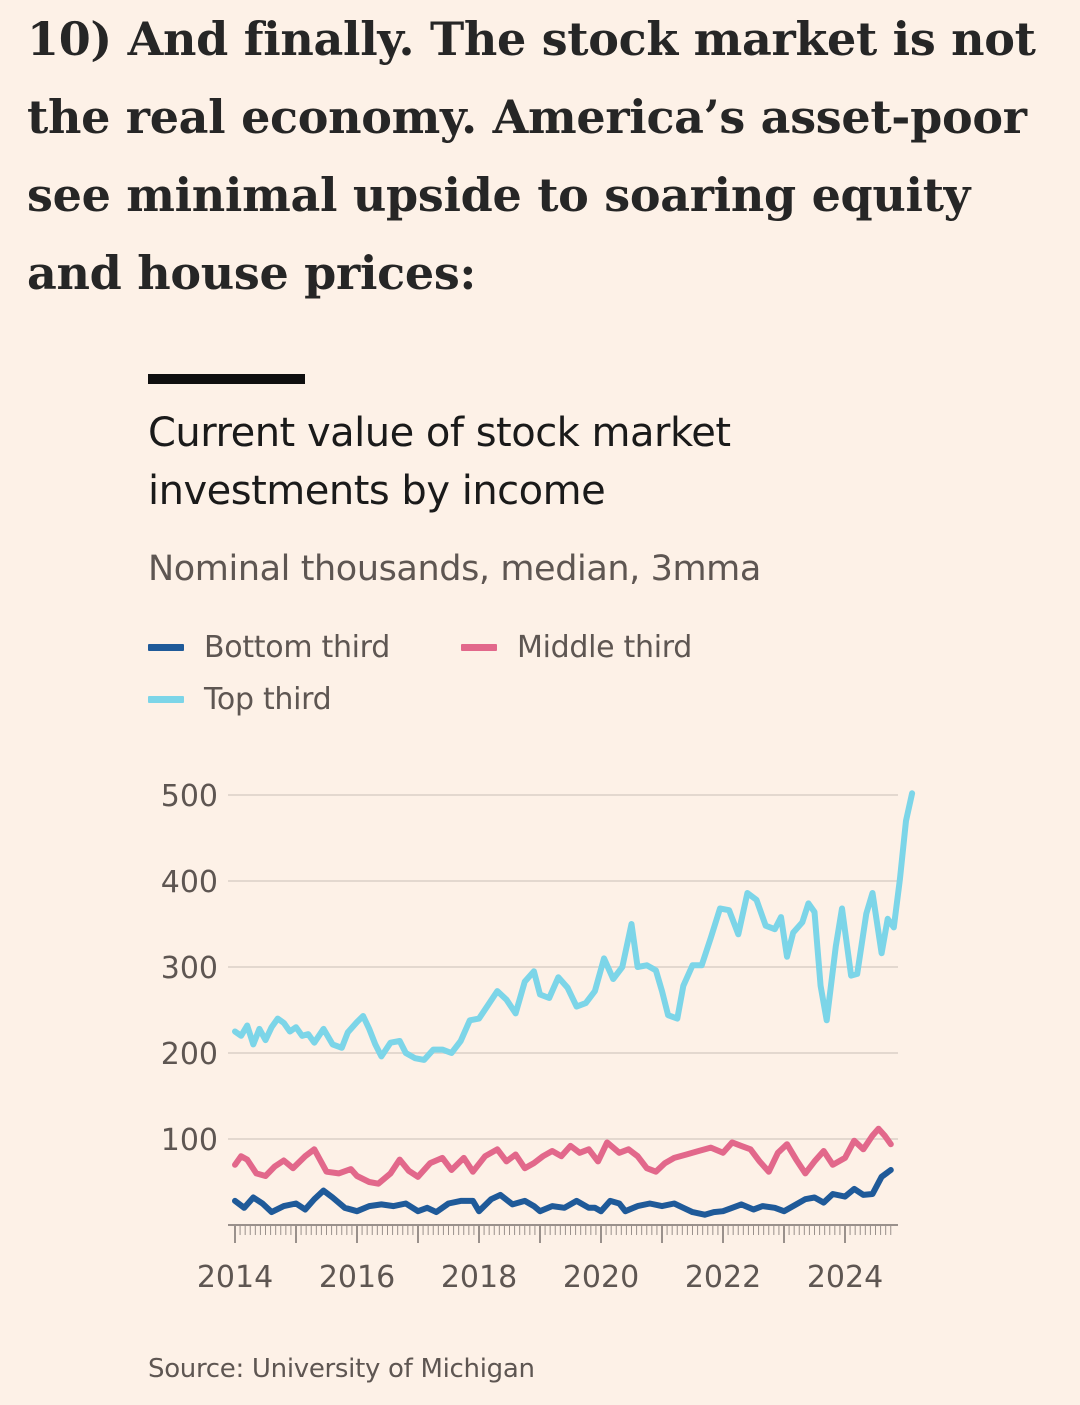 This screenshot has height=1405, width=1080. I want to click on legend-label-middle-third: Middle third, so click(604, 647).